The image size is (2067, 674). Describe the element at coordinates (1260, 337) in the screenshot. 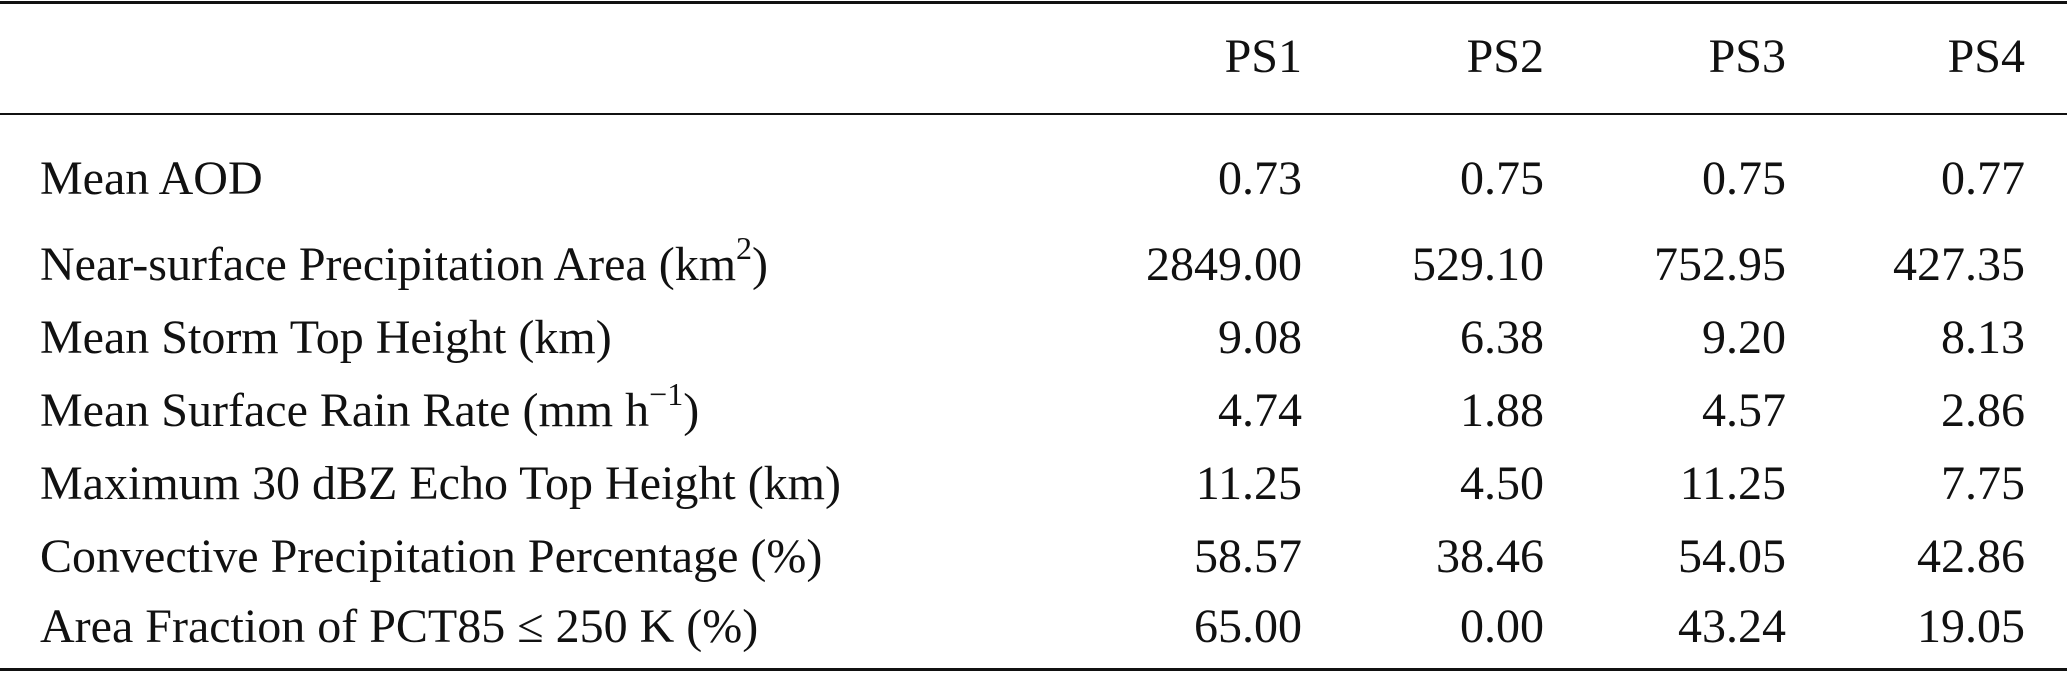

I see `table-cell: 9.08` at that location.